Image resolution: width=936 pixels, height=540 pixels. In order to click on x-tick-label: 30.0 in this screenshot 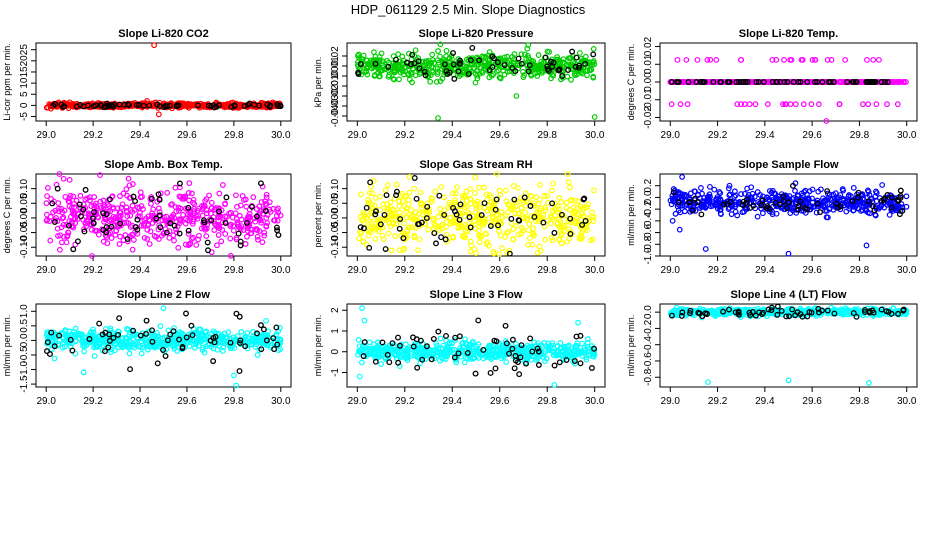, I will do `click(281, 270)`.